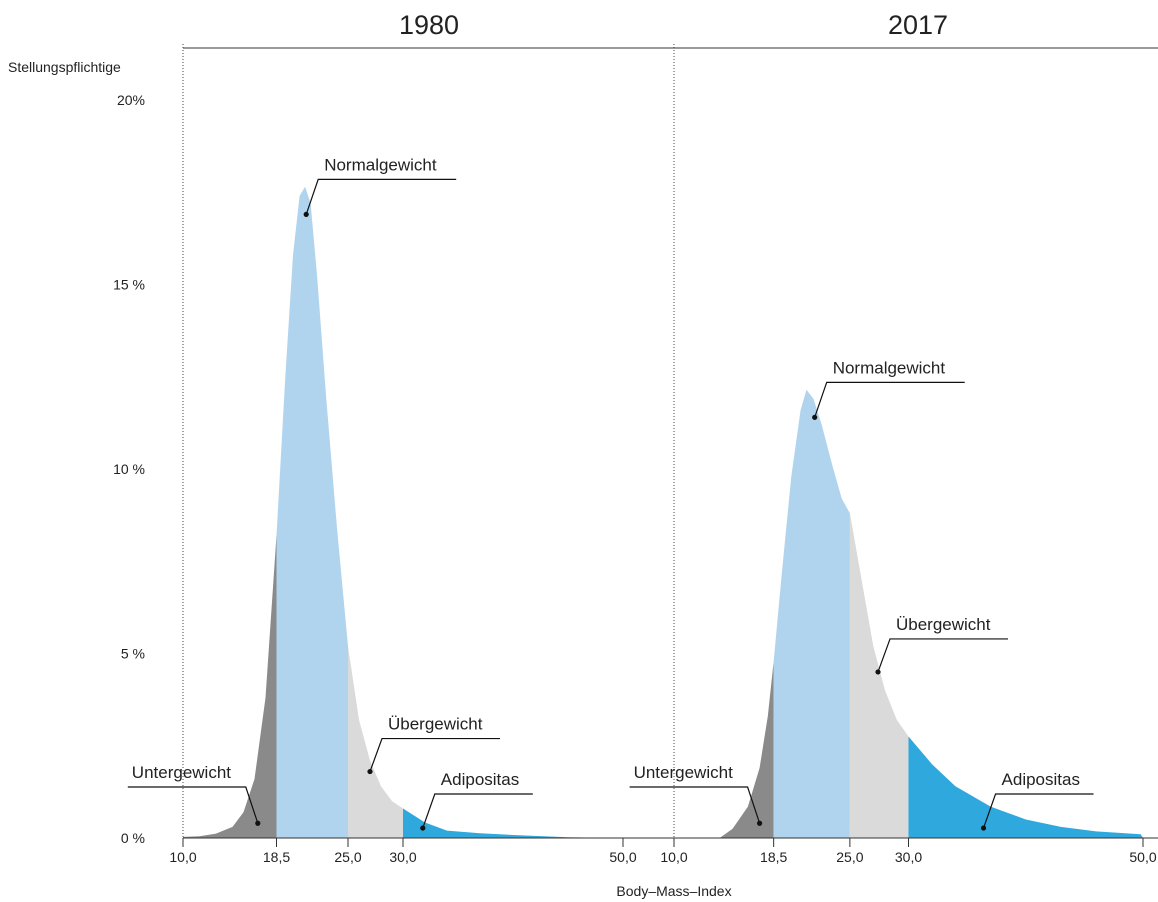 The height and width of the screenshot is (902, 1158). I want to click on y-tick-label: 0 %, so click(133, 838).